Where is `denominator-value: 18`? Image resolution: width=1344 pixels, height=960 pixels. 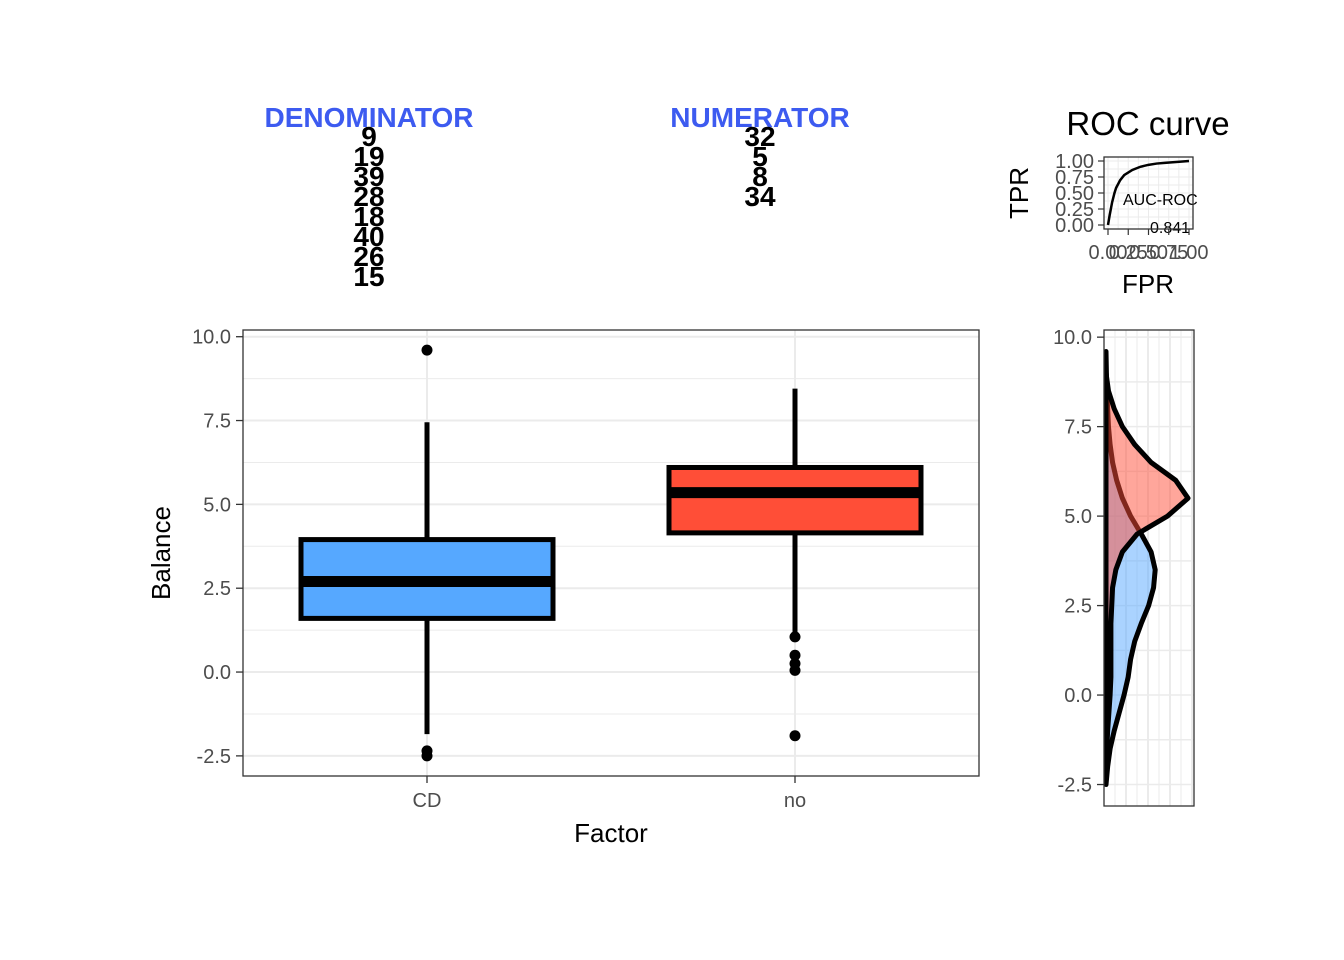 denominator-value: 18 is located at coordinates (368, 216).